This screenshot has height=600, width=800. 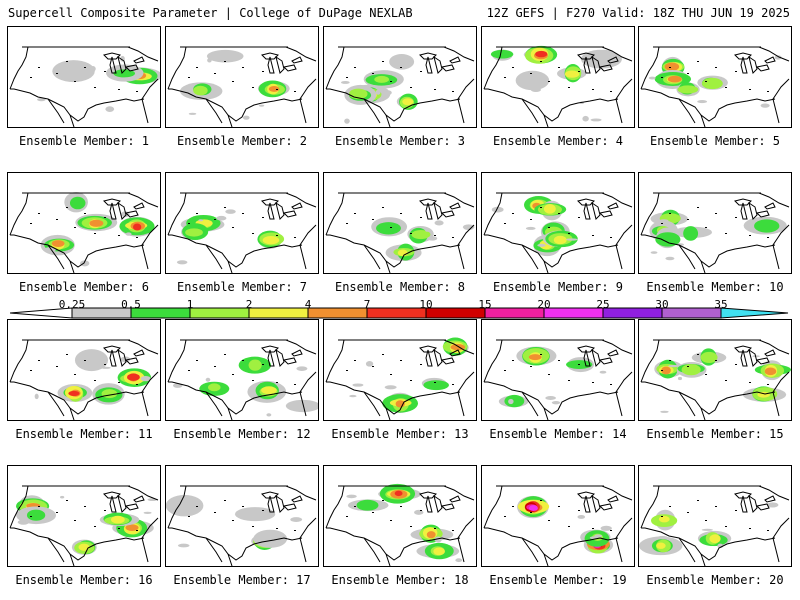 What do you see at coordinates (278, 313) in the screenshot?
I see `colorbar-segment` at bounding box center [278, 313].